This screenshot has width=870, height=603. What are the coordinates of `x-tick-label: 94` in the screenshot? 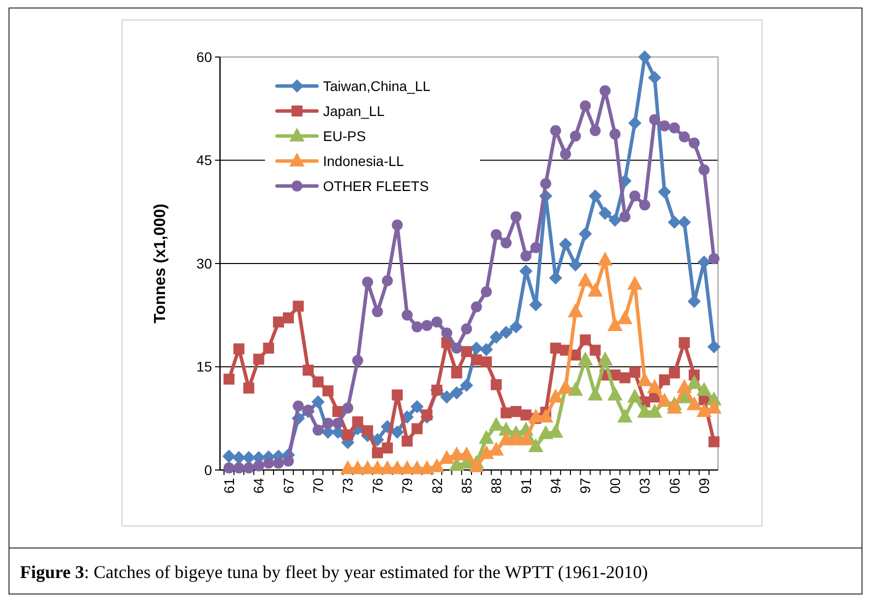 It's located at (556, 486).